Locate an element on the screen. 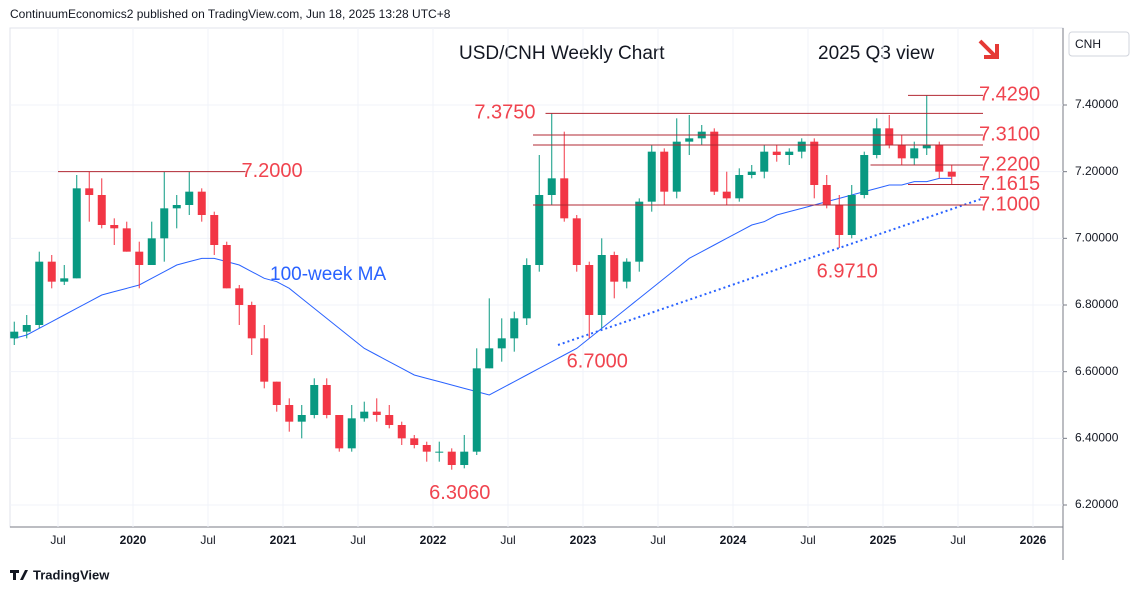 Image resolution: width=1143 pixels, height=598 pixels. x-tick-label: 2026 is located at coordinates (1033, 540).